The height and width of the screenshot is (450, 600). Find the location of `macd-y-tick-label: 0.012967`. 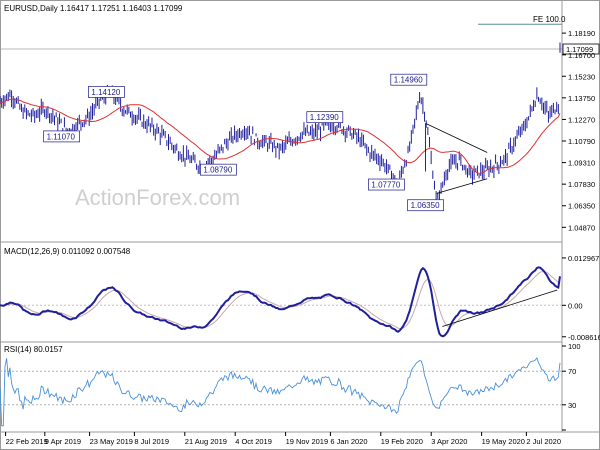

macd-y-tick-label: 0.012967 is located at coordinates (583, 258).